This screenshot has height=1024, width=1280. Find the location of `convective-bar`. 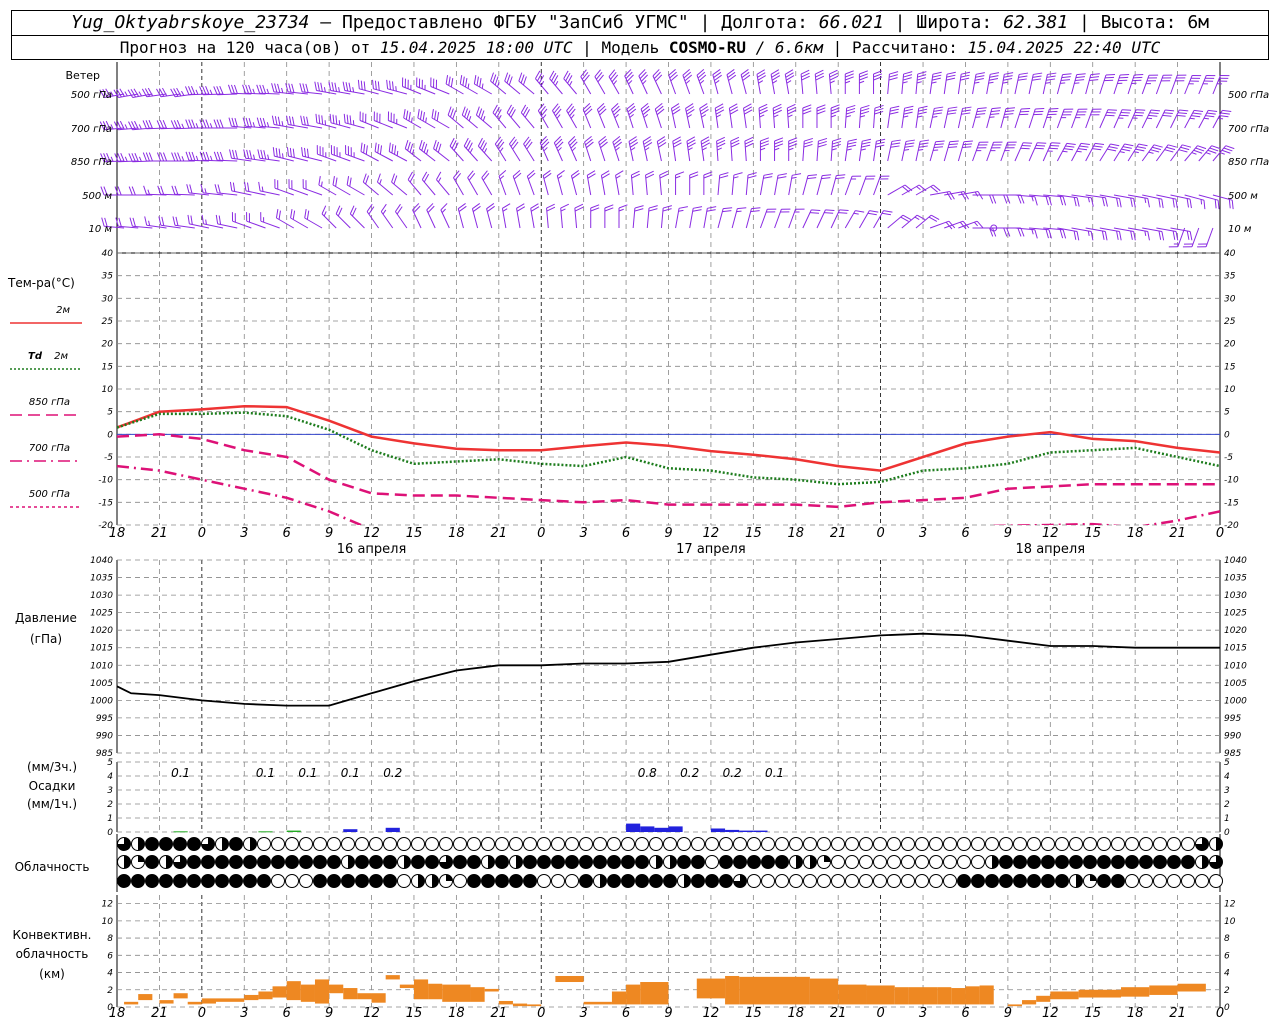

convective-bar is located at coordinates (569, 979).